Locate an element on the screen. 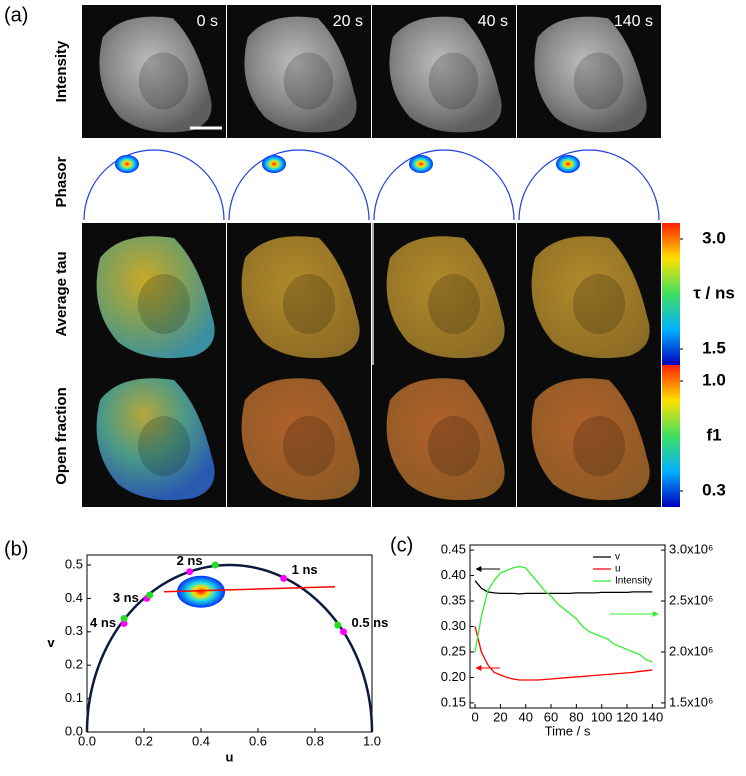 This screenshot has width=746, height=776. row-label: Average tau is located at coordinates (61, 293).